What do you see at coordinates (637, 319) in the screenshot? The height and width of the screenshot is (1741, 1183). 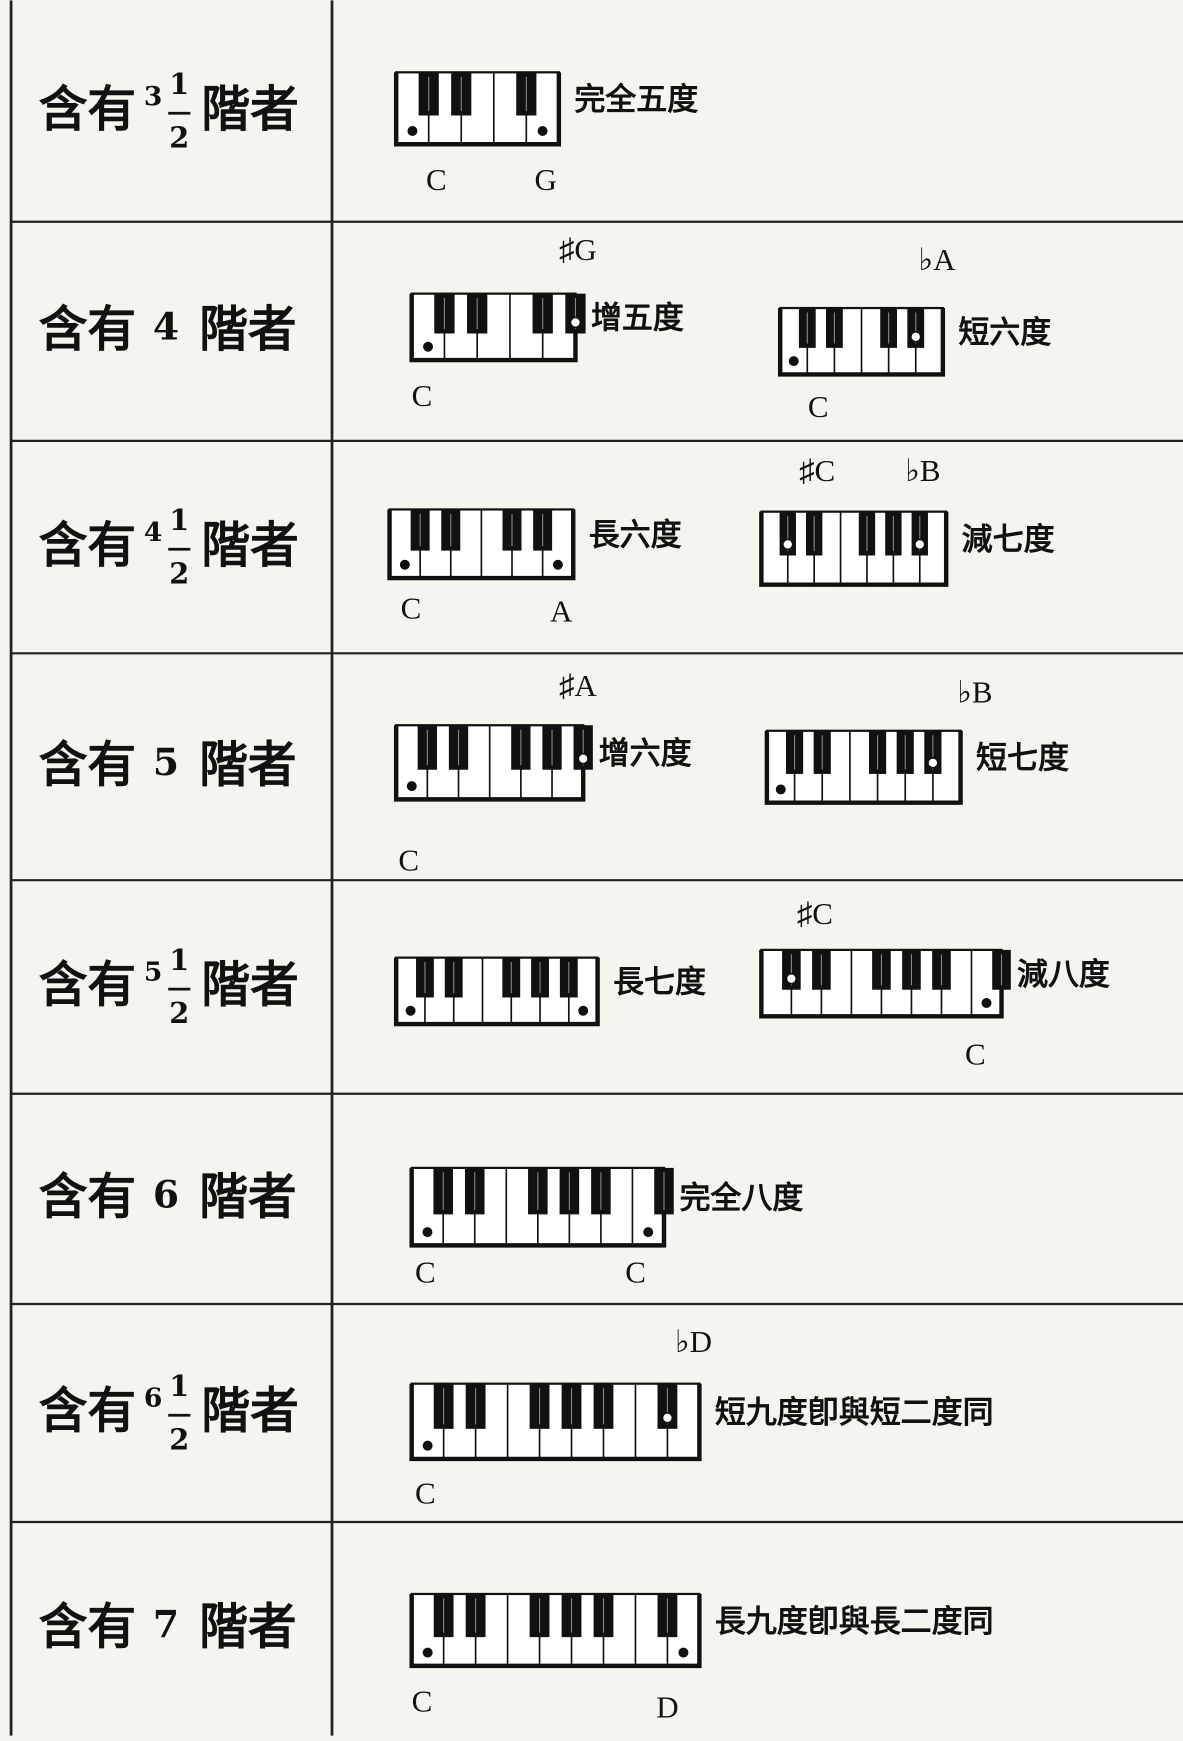 I see `interval-name: 增五度` at bounding box center [637, 319].